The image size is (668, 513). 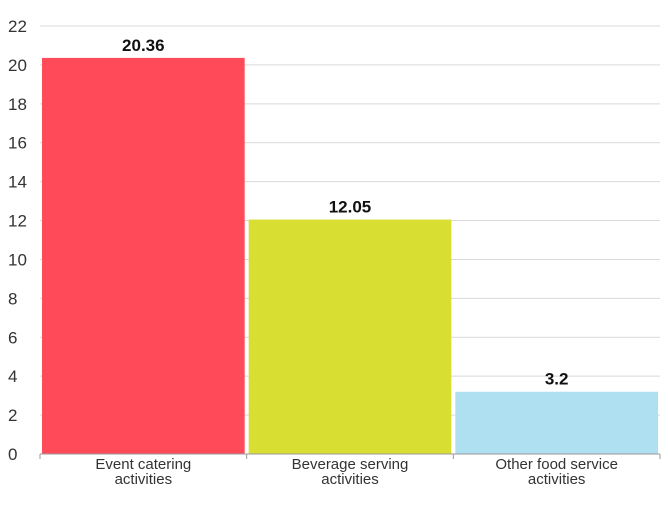 What do you see at coordinates (12, 337) in the screenshot?
I see `y-tick-label: 6` at bounding box center [12, 337].